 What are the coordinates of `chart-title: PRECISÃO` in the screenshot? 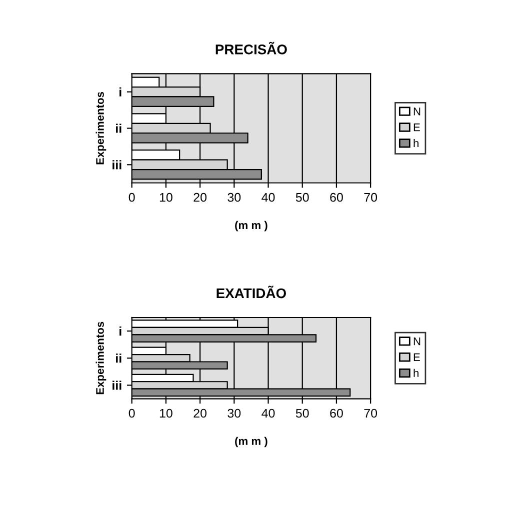 It's located at (251, 48).